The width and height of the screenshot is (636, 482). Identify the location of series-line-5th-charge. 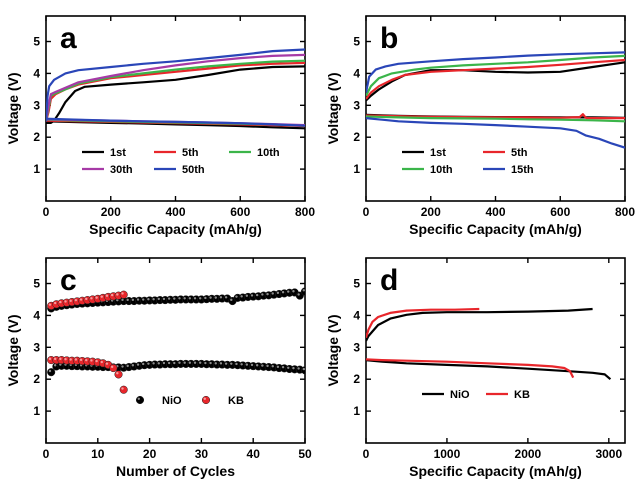
(175, 91).